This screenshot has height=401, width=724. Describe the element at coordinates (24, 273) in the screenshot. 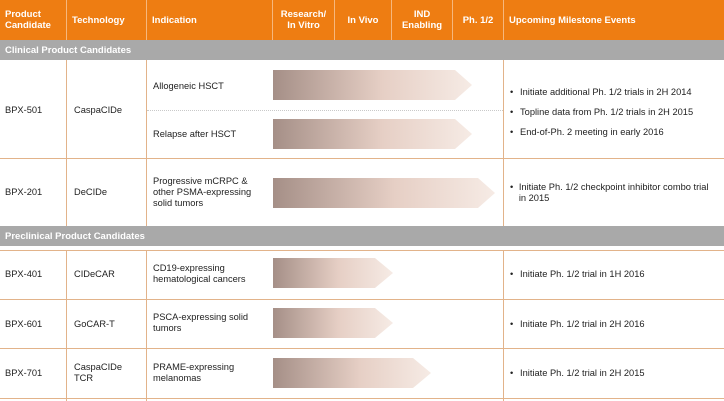

I see `candidate-bpx-401: BPX-401` at that location.